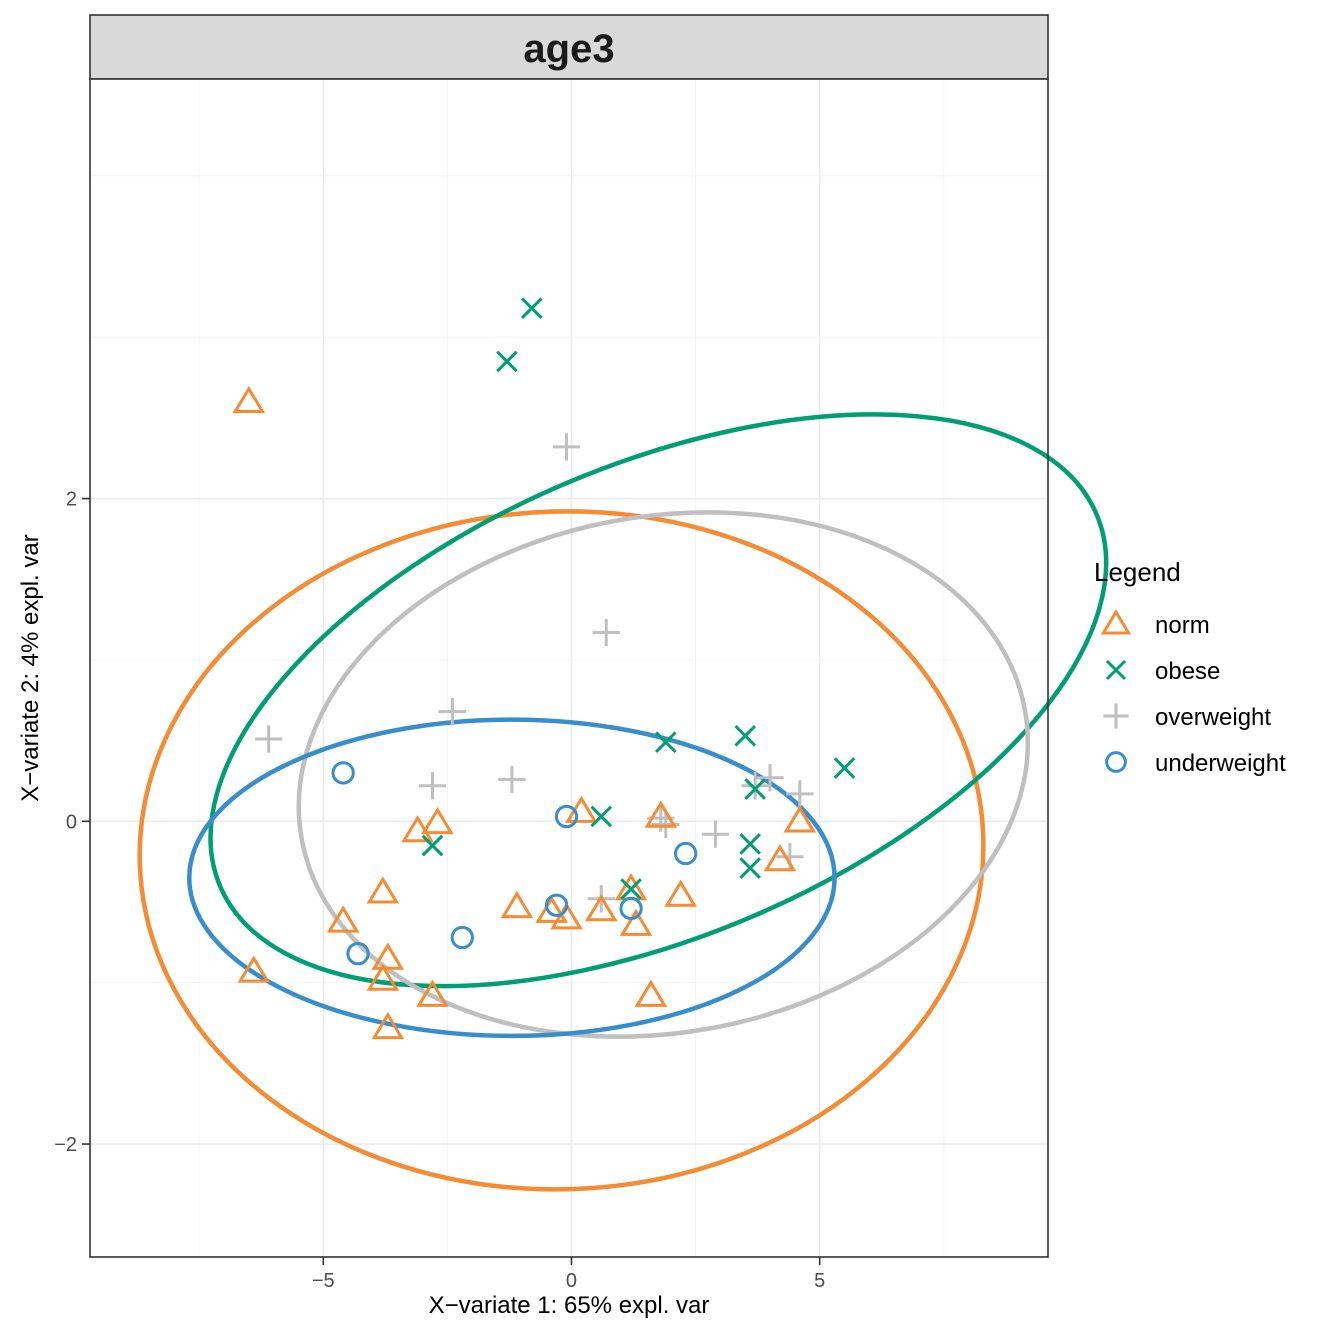 The width and height of the screenshot is (1344, 1344). What do you see at coordinates (569, 1305) in the screenshot?
I see `x-axis-title: X−variate 1: 65% expl. var` at bounding box center [569, 1305].